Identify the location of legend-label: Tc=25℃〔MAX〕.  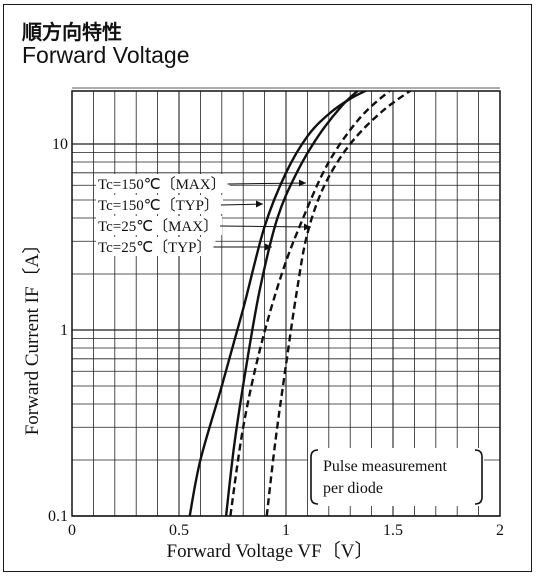
(158, 226).